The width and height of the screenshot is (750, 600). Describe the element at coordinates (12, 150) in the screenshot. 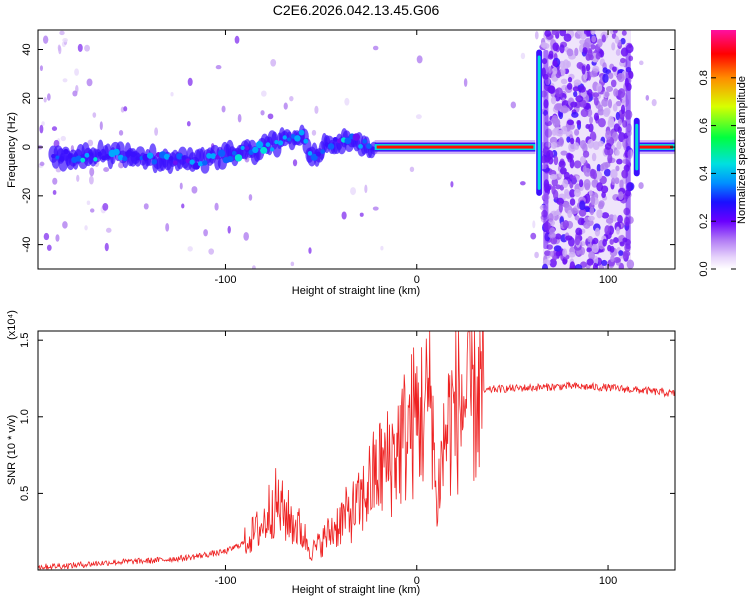

I see `spectrogram-ylabel: Frequency (Hz)` at that location.